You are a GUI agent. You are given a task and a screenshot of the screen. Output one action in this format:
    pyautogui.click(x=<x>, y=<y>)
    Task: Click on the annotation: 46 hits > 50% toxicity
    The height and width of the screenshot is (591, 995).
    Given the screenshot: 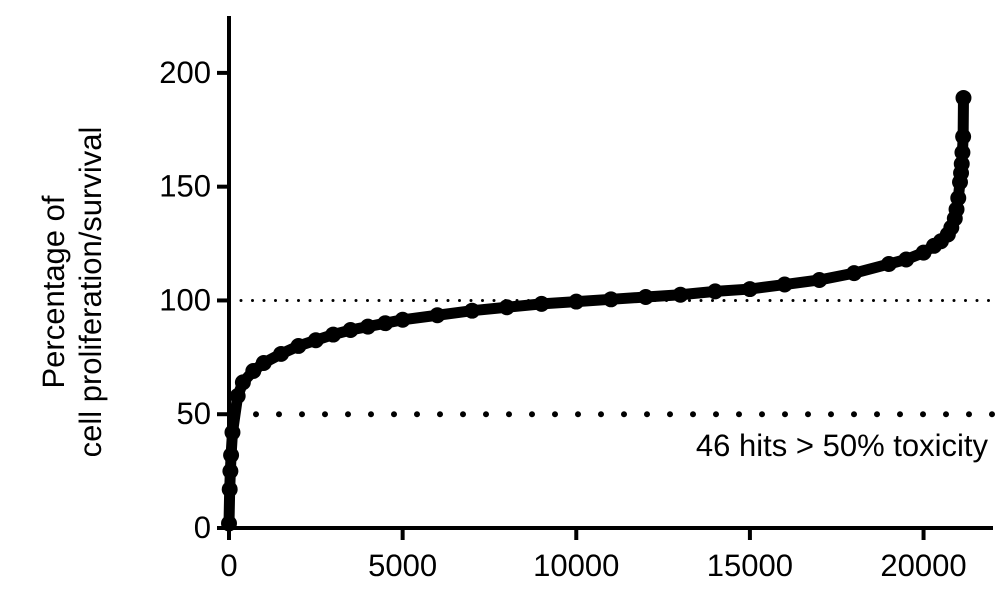 What is the action you would take?
    pyautogui.click(x=842, y=446)
    